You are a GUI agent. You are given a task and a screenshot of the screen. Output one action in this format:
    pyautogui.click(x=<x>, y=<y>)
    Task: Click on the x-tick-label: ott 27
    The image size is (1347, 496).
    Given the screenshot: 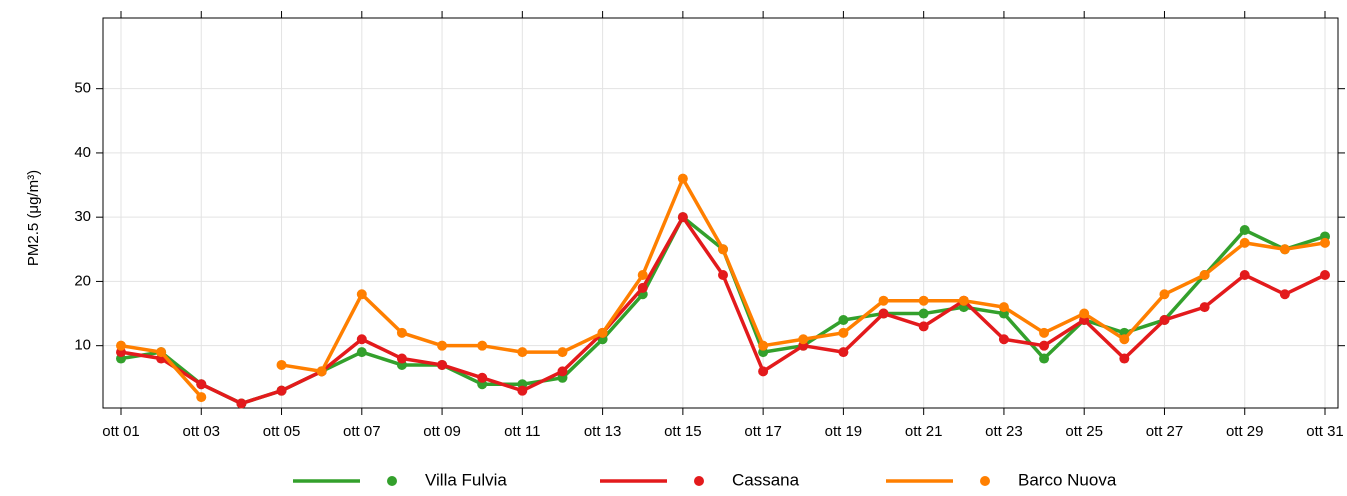 What is the action you would take?
    pyautogui.click(x=1165, y=431)
    